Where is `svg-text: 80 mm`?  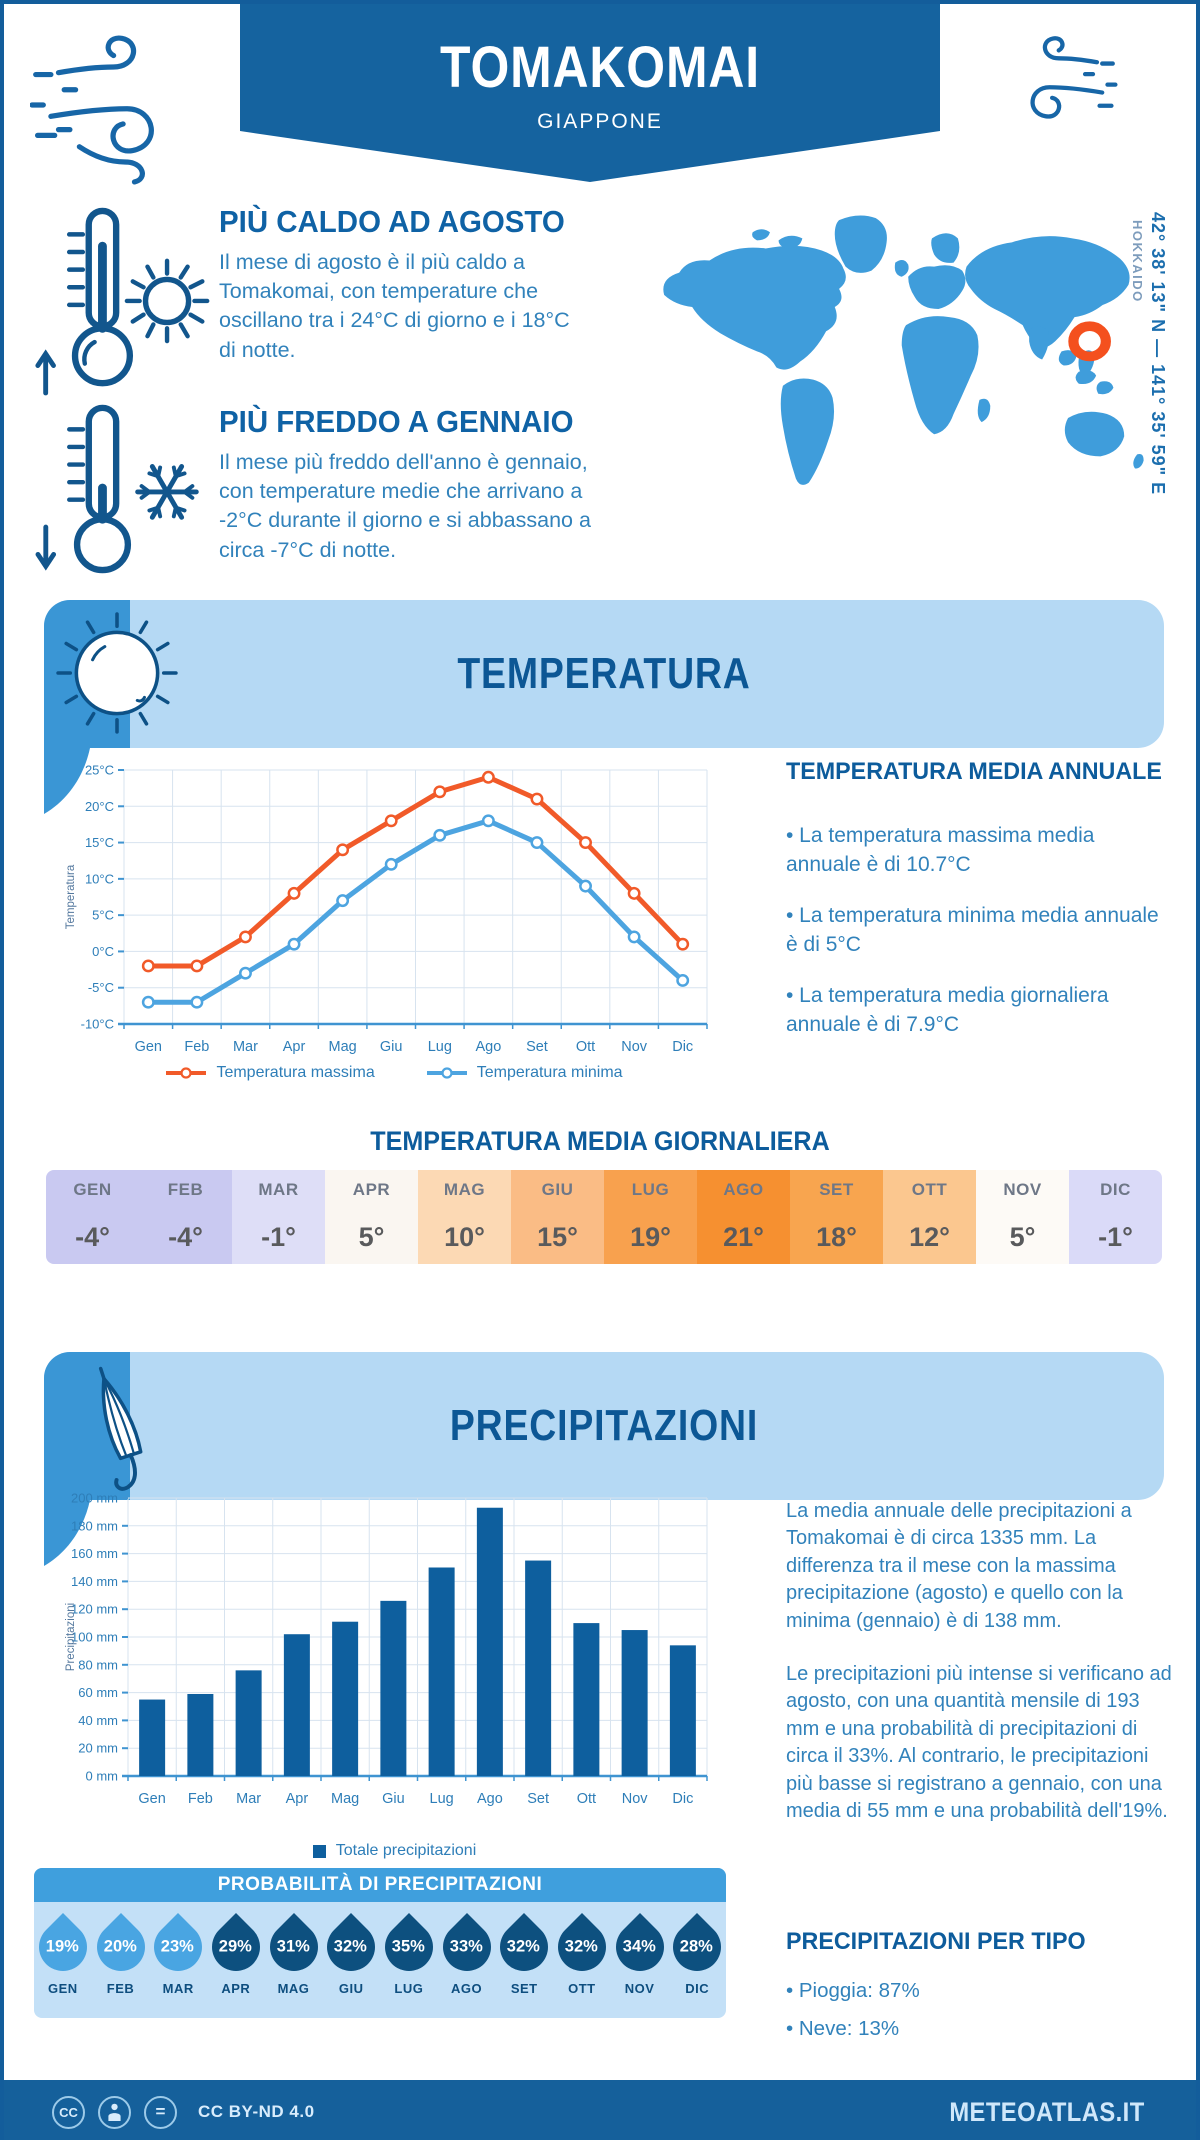
svg-text: 80 mm is located at coordinates (98, 1664).